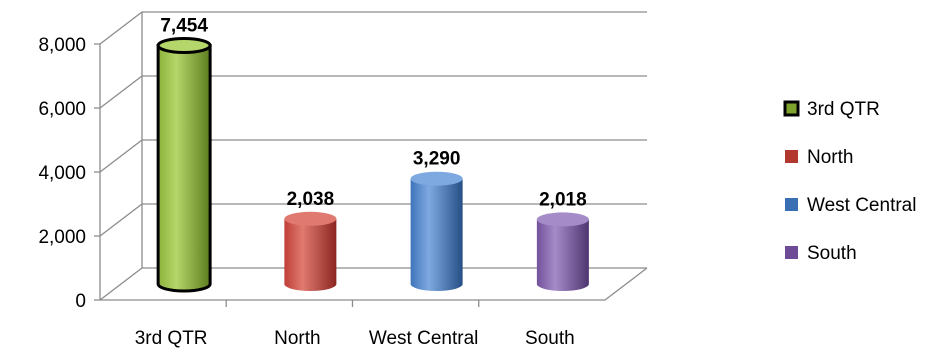 The image size is (951, 352). I want to click on y-tick-label: 0, so click(80, 301).